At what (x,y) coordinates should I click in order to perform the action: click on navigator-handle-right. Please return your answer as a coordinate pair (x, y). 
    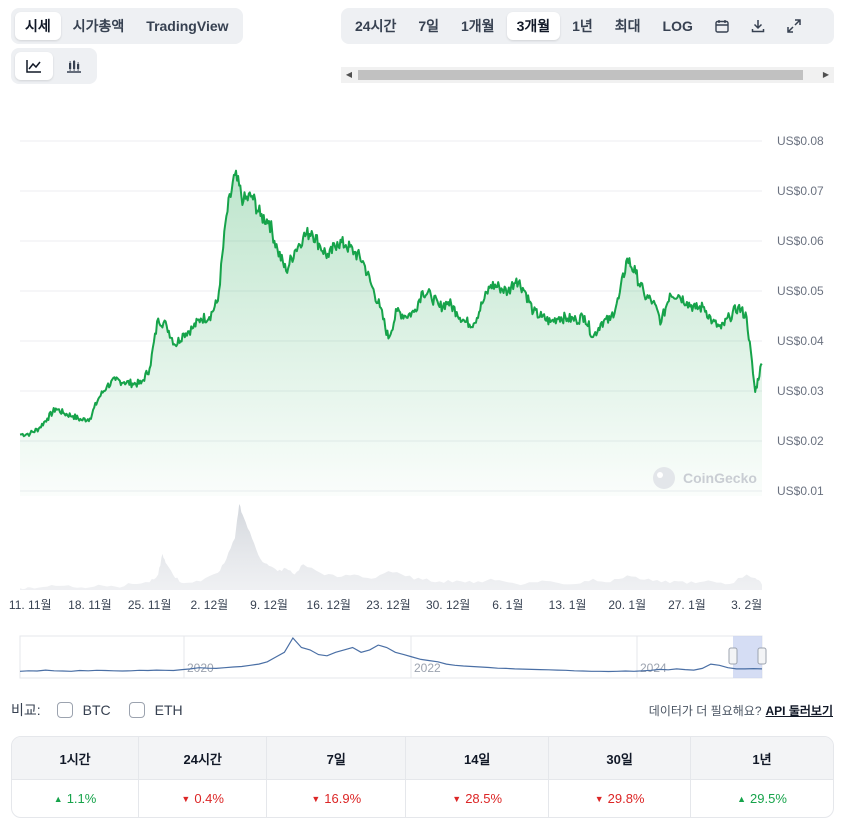
    Looking at the image, I should click on (762, 656).